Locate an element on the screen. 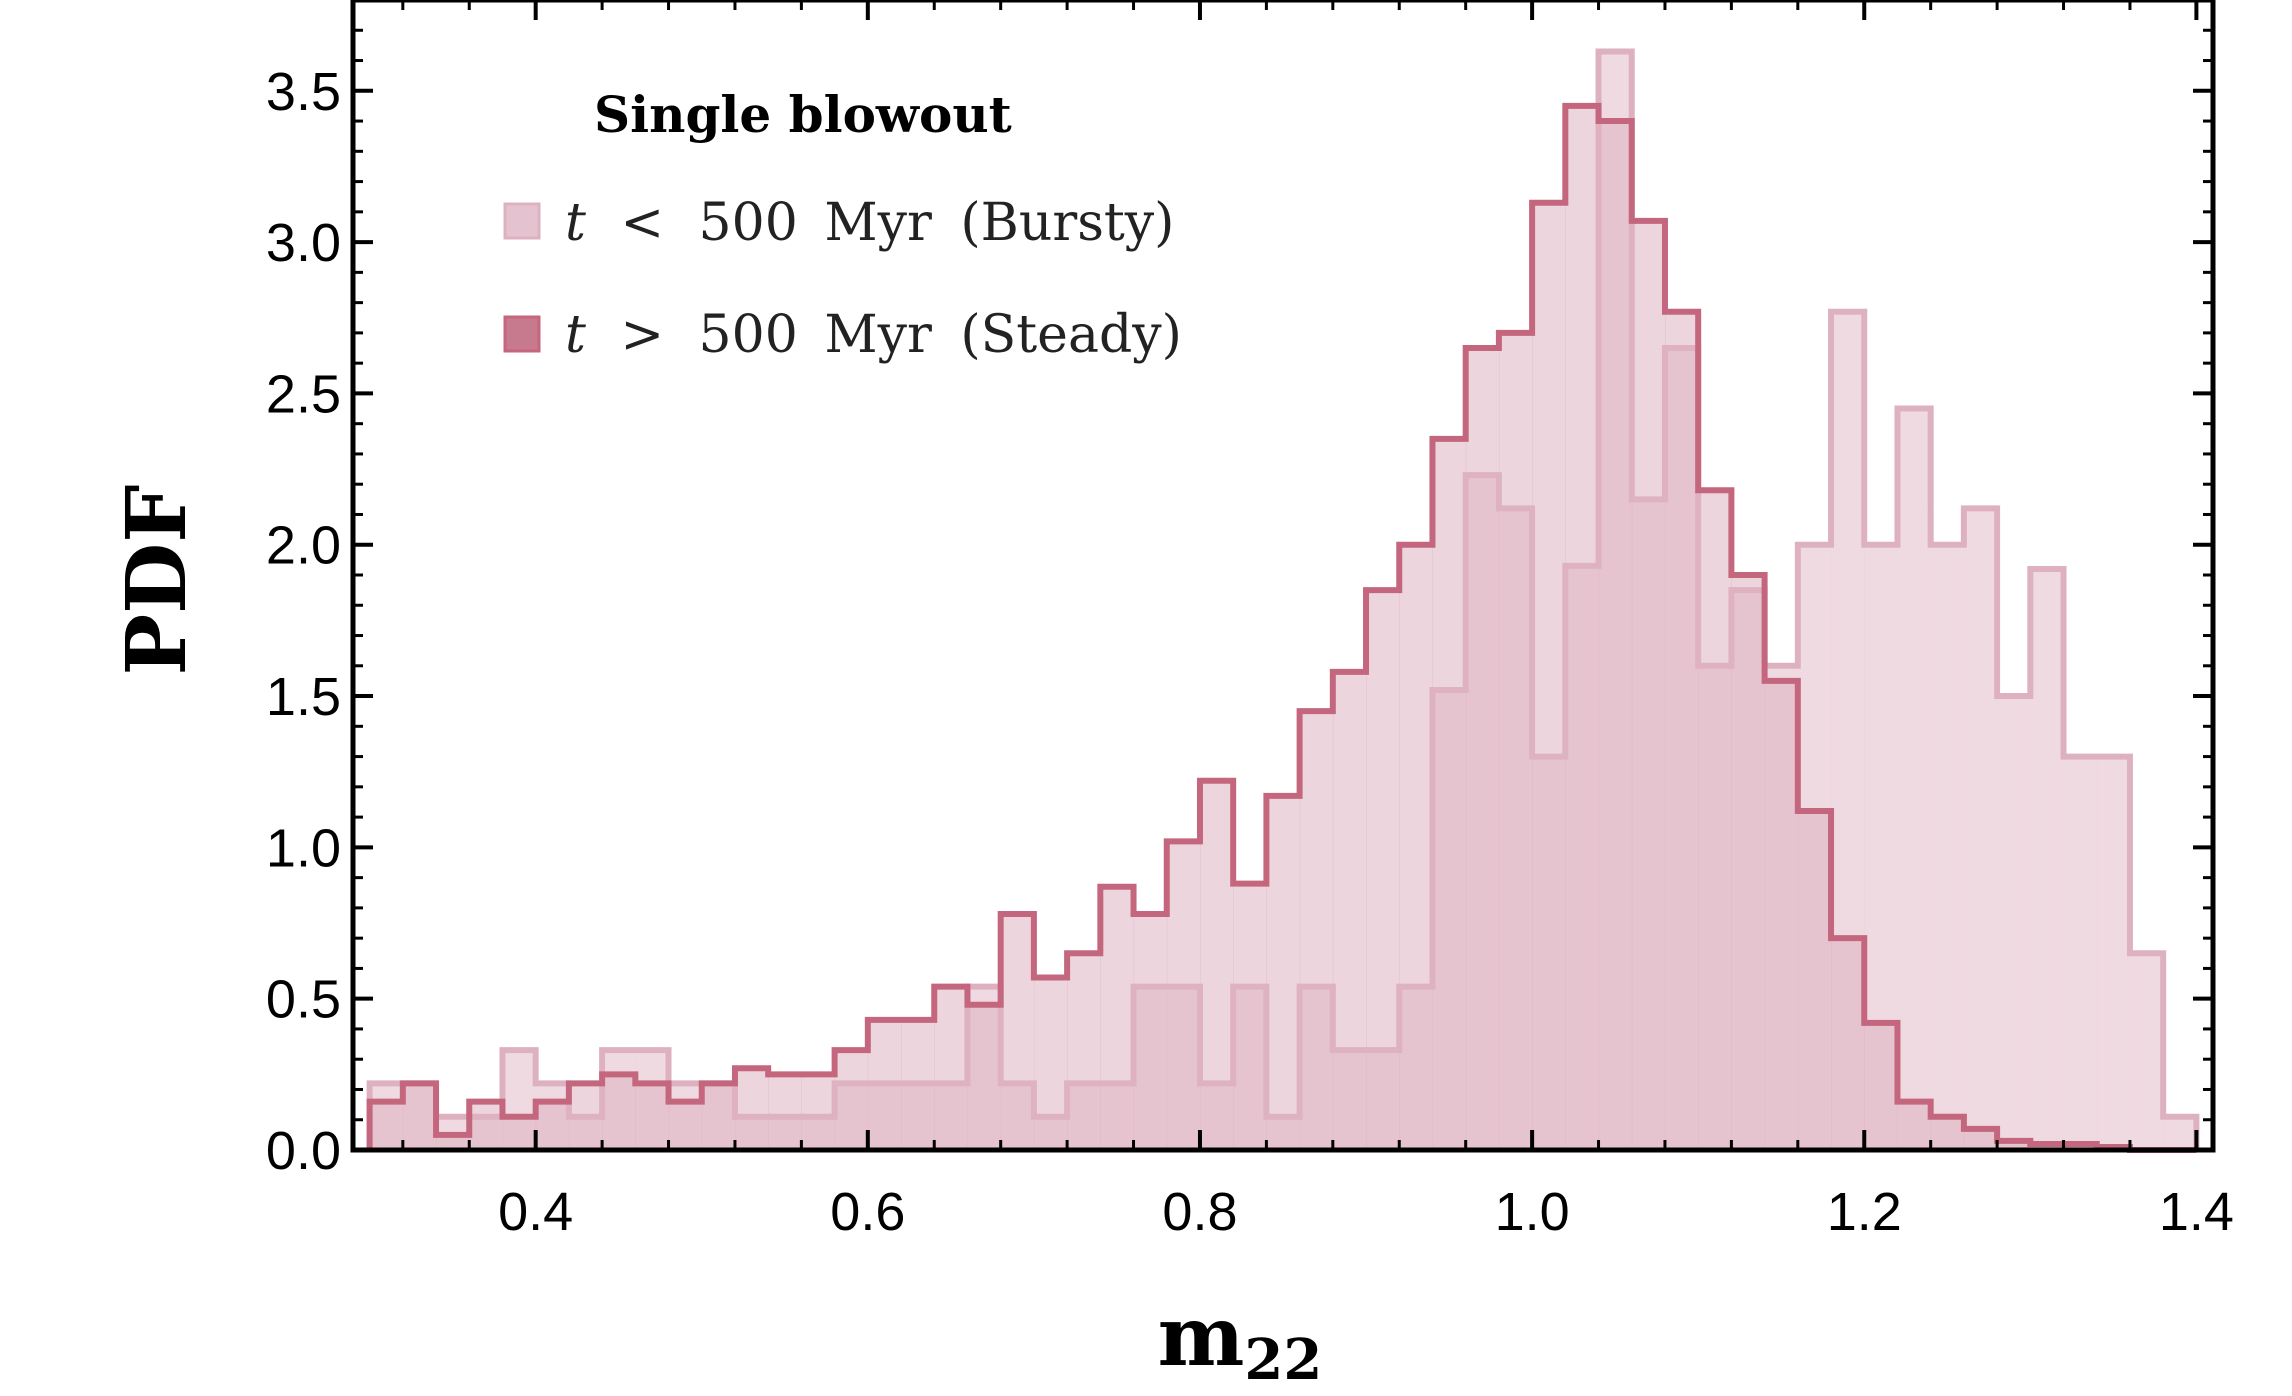 Image resolution: width=2292 pixels, height=1396 pixels. svg-text:t < 500: t < 500 Myr (Bursty) is located at coordinates (869, 223).